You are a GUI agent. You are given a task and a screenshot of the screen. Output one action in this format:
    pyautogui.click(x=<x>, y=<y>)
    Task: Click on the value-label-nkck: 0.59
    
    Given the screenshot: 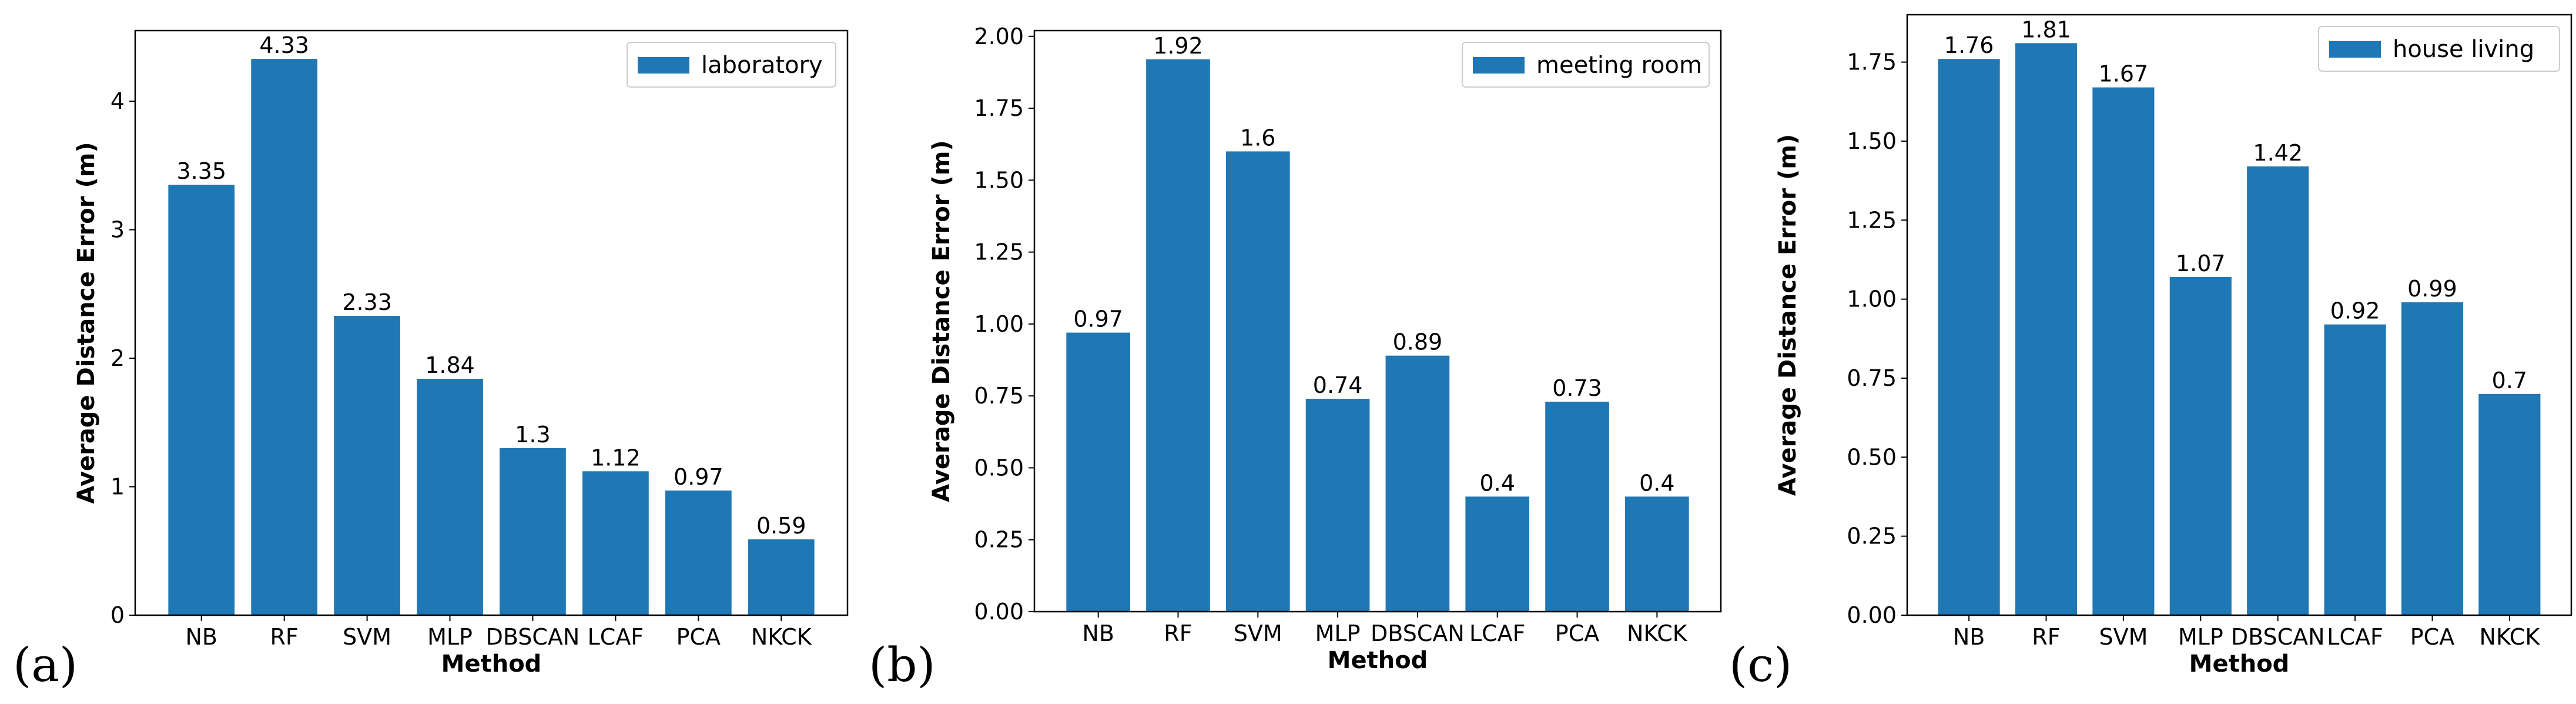 What is the action you would take?
    pyautogui.click(x=781, y=526)
    